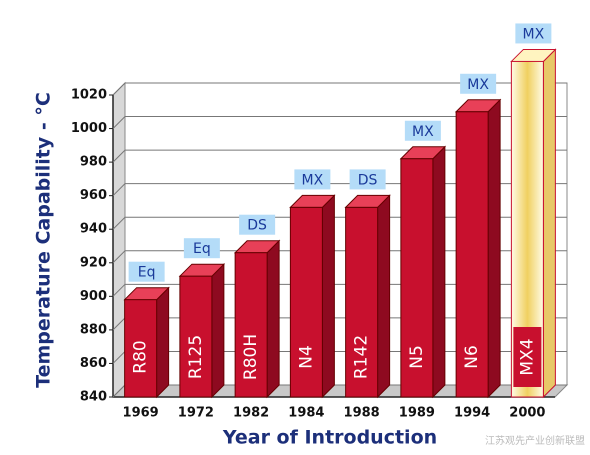 This screenshot has width=590, height=455. Describe the element at coordinates (93, 262) in the screenshot. I see `y-tick-label: 920` at that location.